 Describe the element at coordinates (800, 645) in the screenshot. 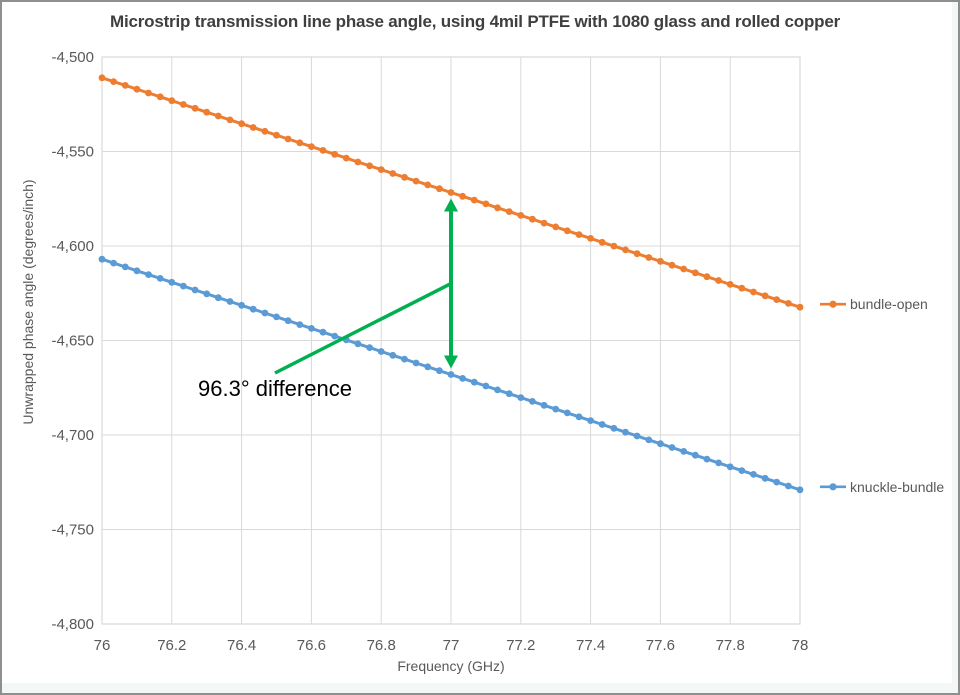

I see `x-tick-label: 78` at that location.